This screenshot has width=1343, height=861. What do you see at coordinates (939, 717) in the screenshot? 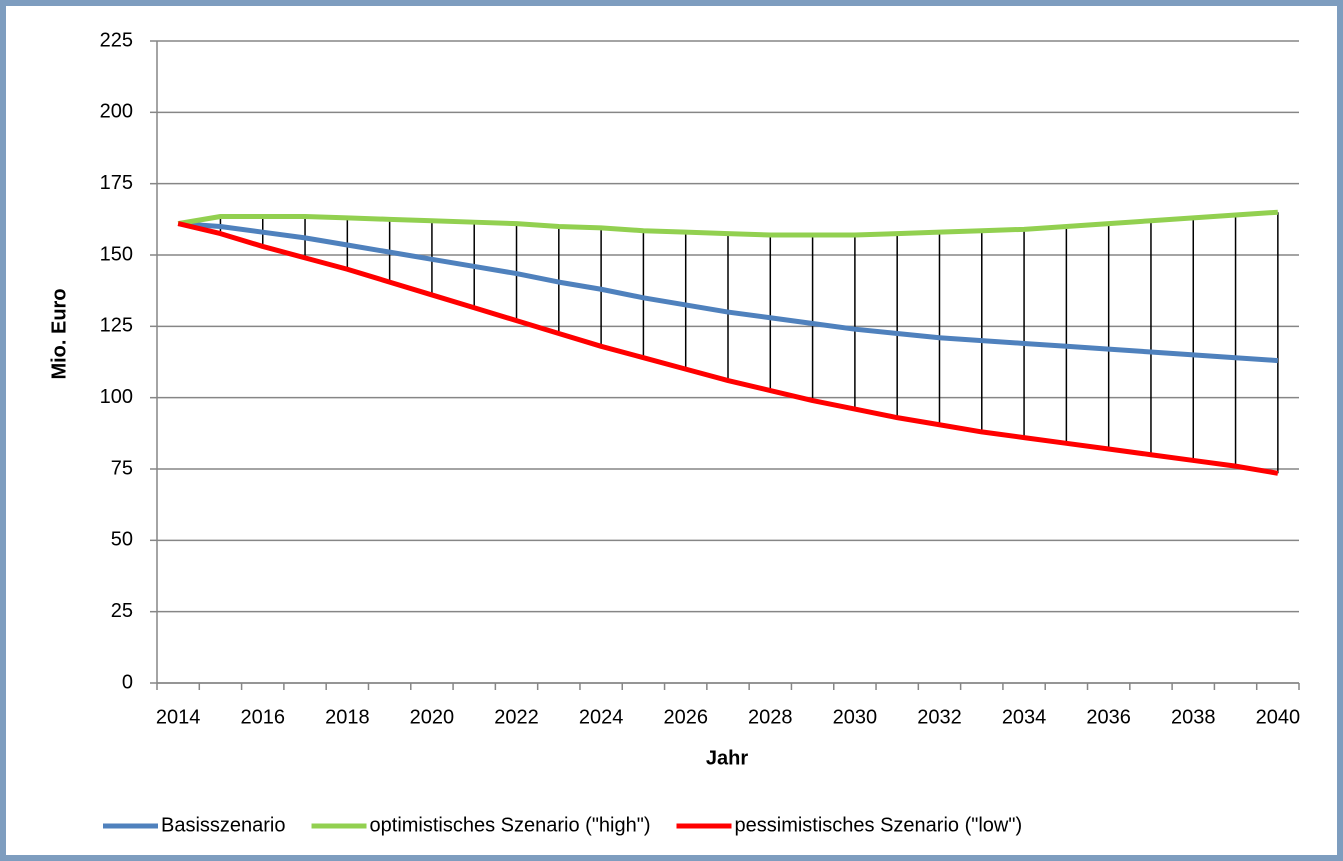
I see `x-tick-label: 2032` at bounding box center [939, 717].